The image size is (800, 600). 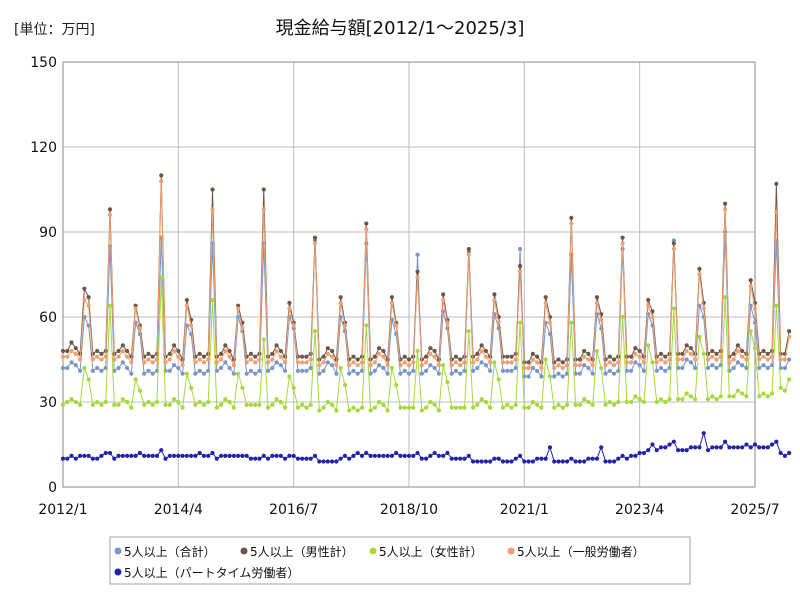 I want to click on legend-label: 5人以上（合計）, so click(x=170, y=551).